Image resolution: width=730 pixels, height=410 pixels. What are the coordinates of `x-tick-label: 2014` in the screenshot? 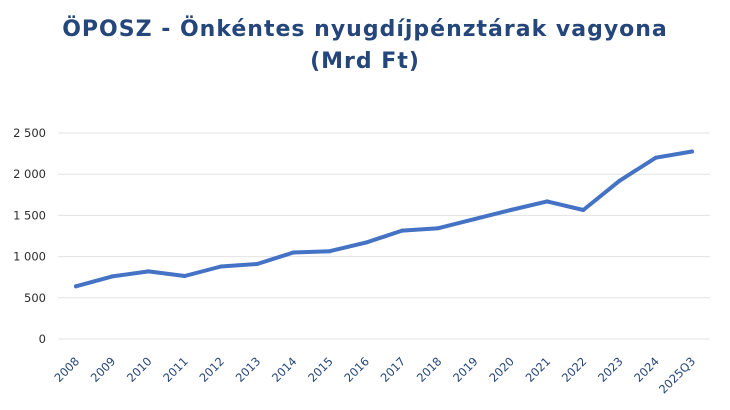 It's located at (284, 369).